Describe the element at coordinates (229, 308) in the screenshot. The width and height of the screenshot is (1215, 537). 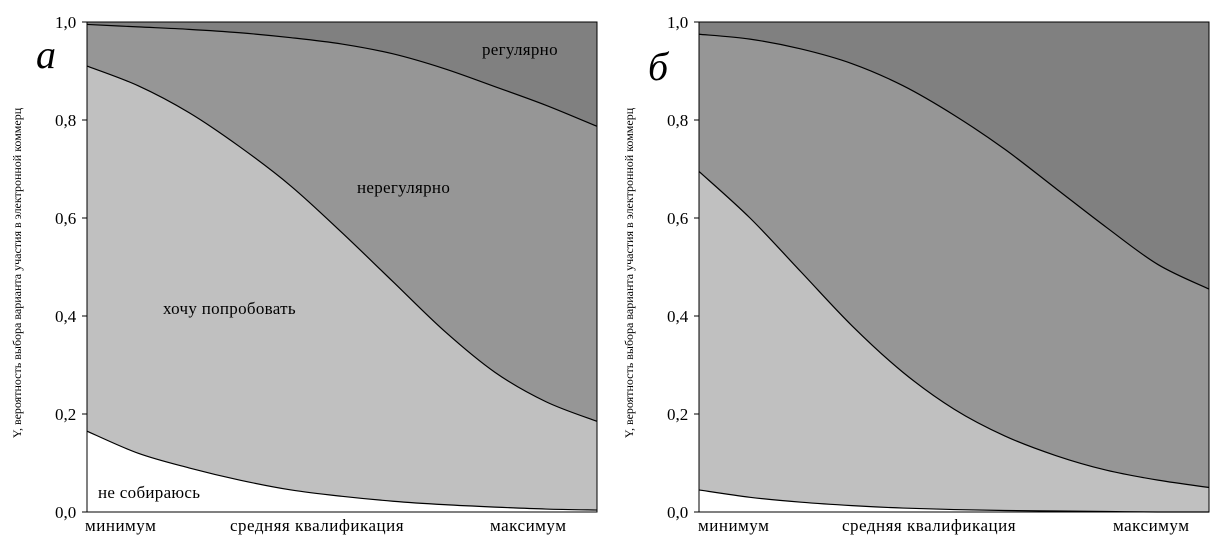
I see `annotation-want-to-try: хочу попробовать` at that location.